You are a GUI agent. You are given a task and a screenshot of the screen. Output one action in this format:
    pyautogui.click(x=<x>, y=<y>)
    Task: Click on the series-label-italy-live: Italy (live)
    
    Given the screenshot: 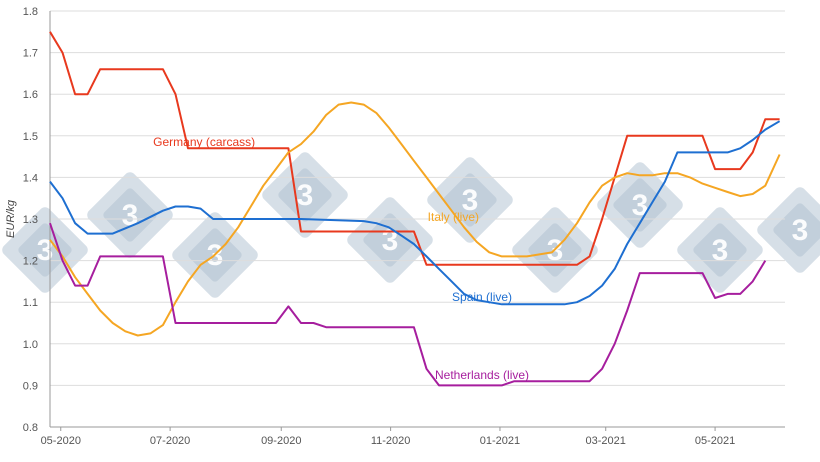 What is the action you would take?
    pyautogui.click(x=453, y=217)
    